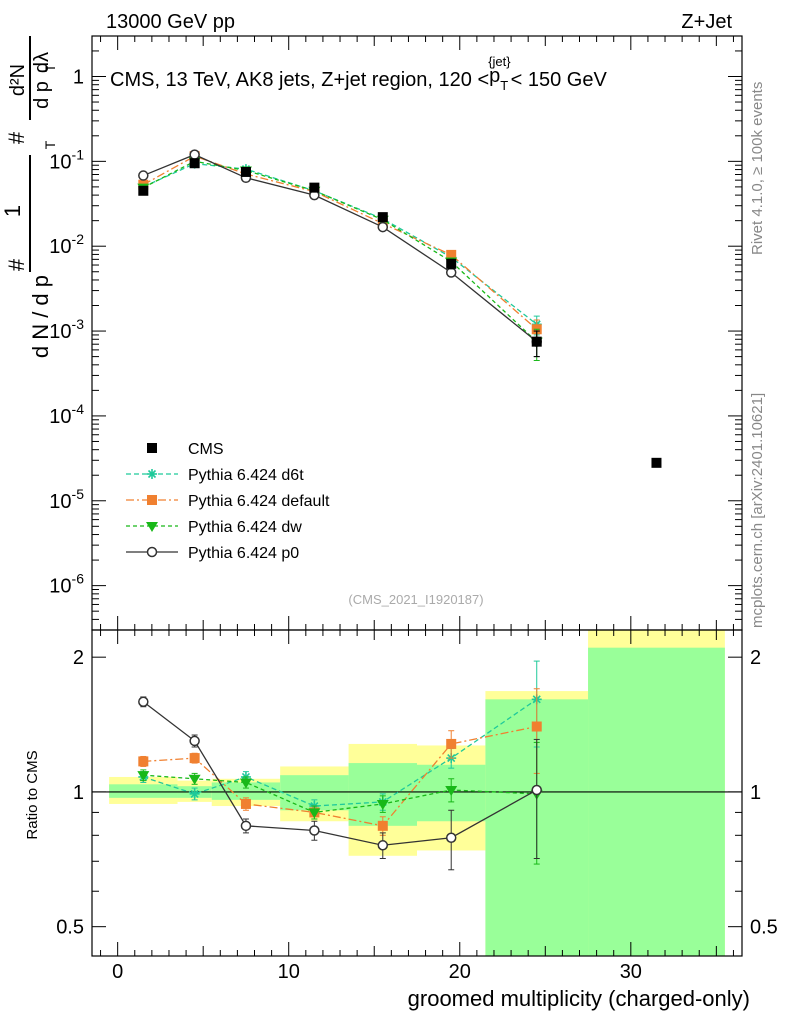  Describe the element at coordinates (206, 449) in the screenshot. I see `legend-label: CMS` at that location.